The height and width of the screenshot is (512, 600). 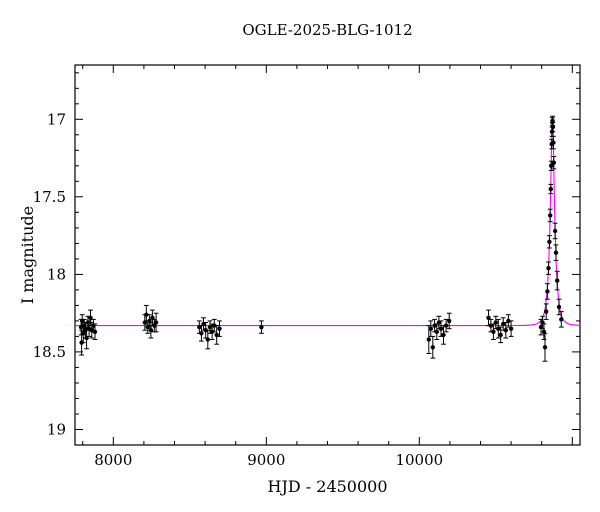 I want to click on y-axis-label: I magnitude, so click(x=27, y=255).